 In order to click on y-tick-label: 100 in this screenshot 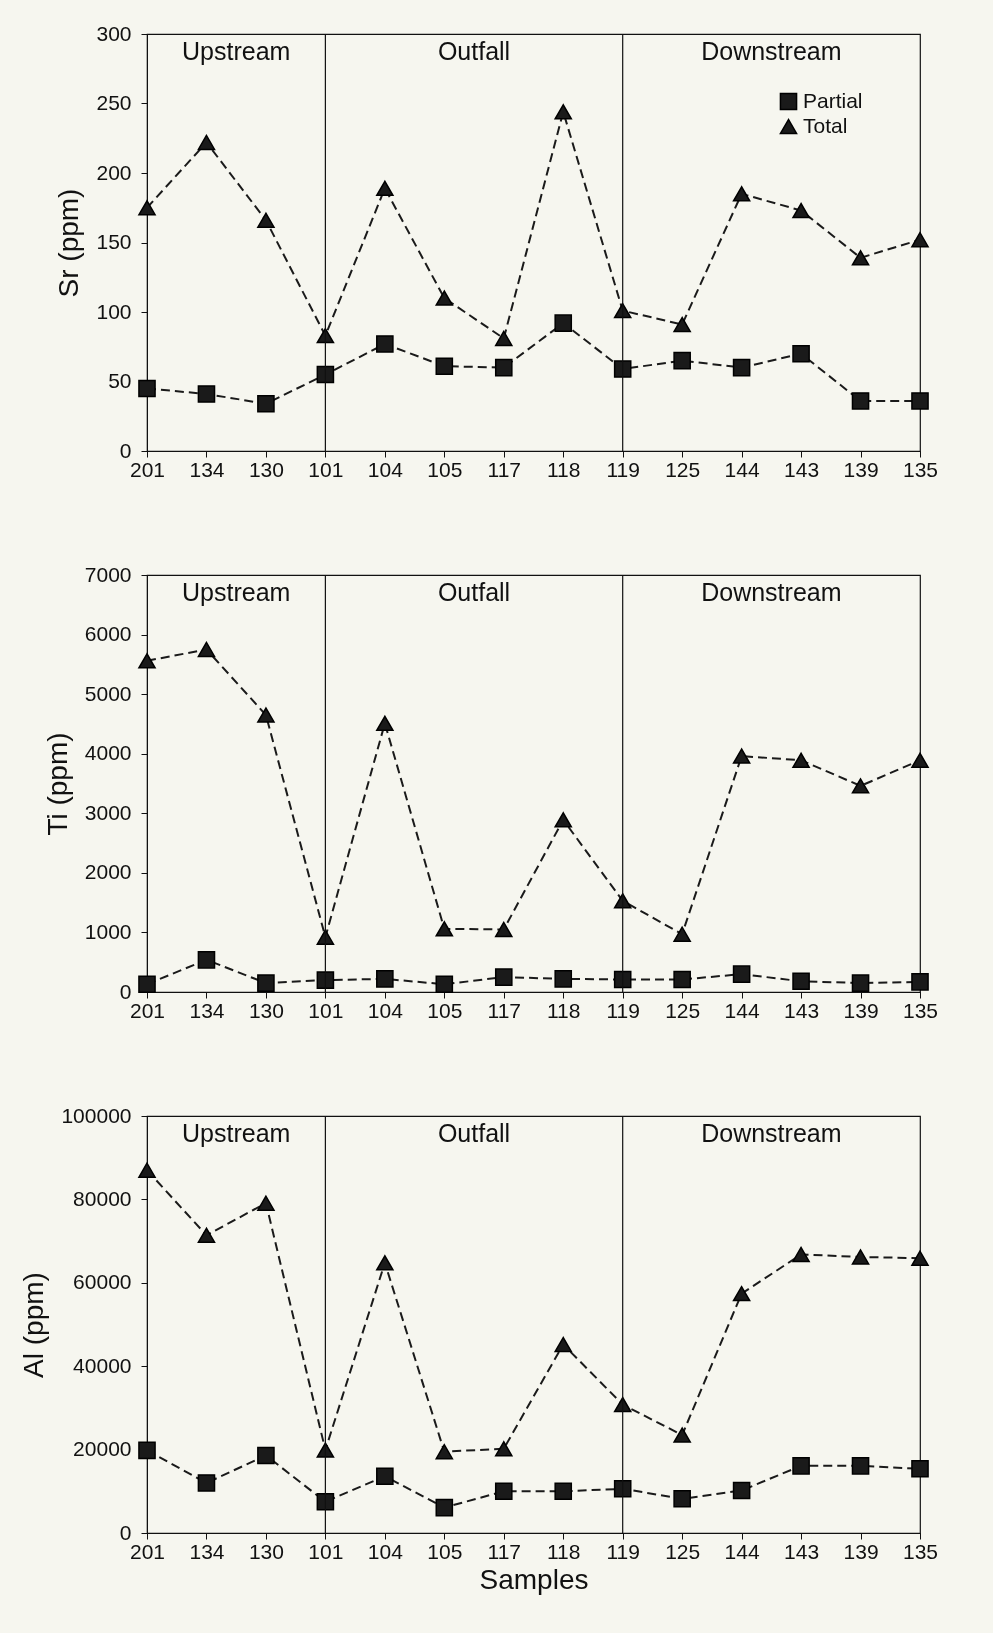, I will do `click(114, 311)`.